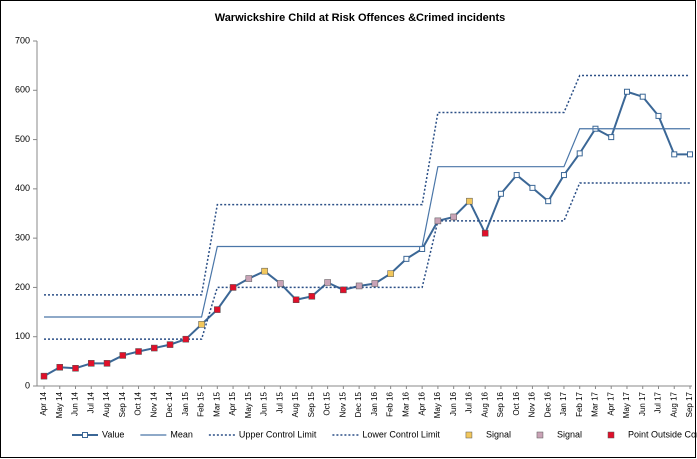 This screenshot has width=697, height=459. I want to click on x-tick-label: Jan 15, so click(185, 403).